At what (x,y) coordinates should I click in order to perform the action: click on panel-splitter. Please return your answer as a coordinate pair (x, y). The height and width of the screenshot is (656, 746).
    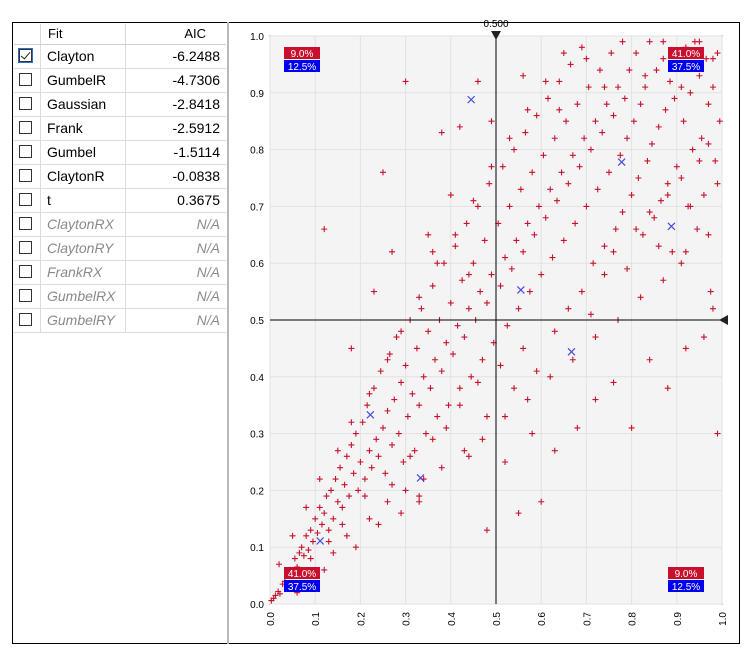
    Looking at the image, I should click on (228, 333).